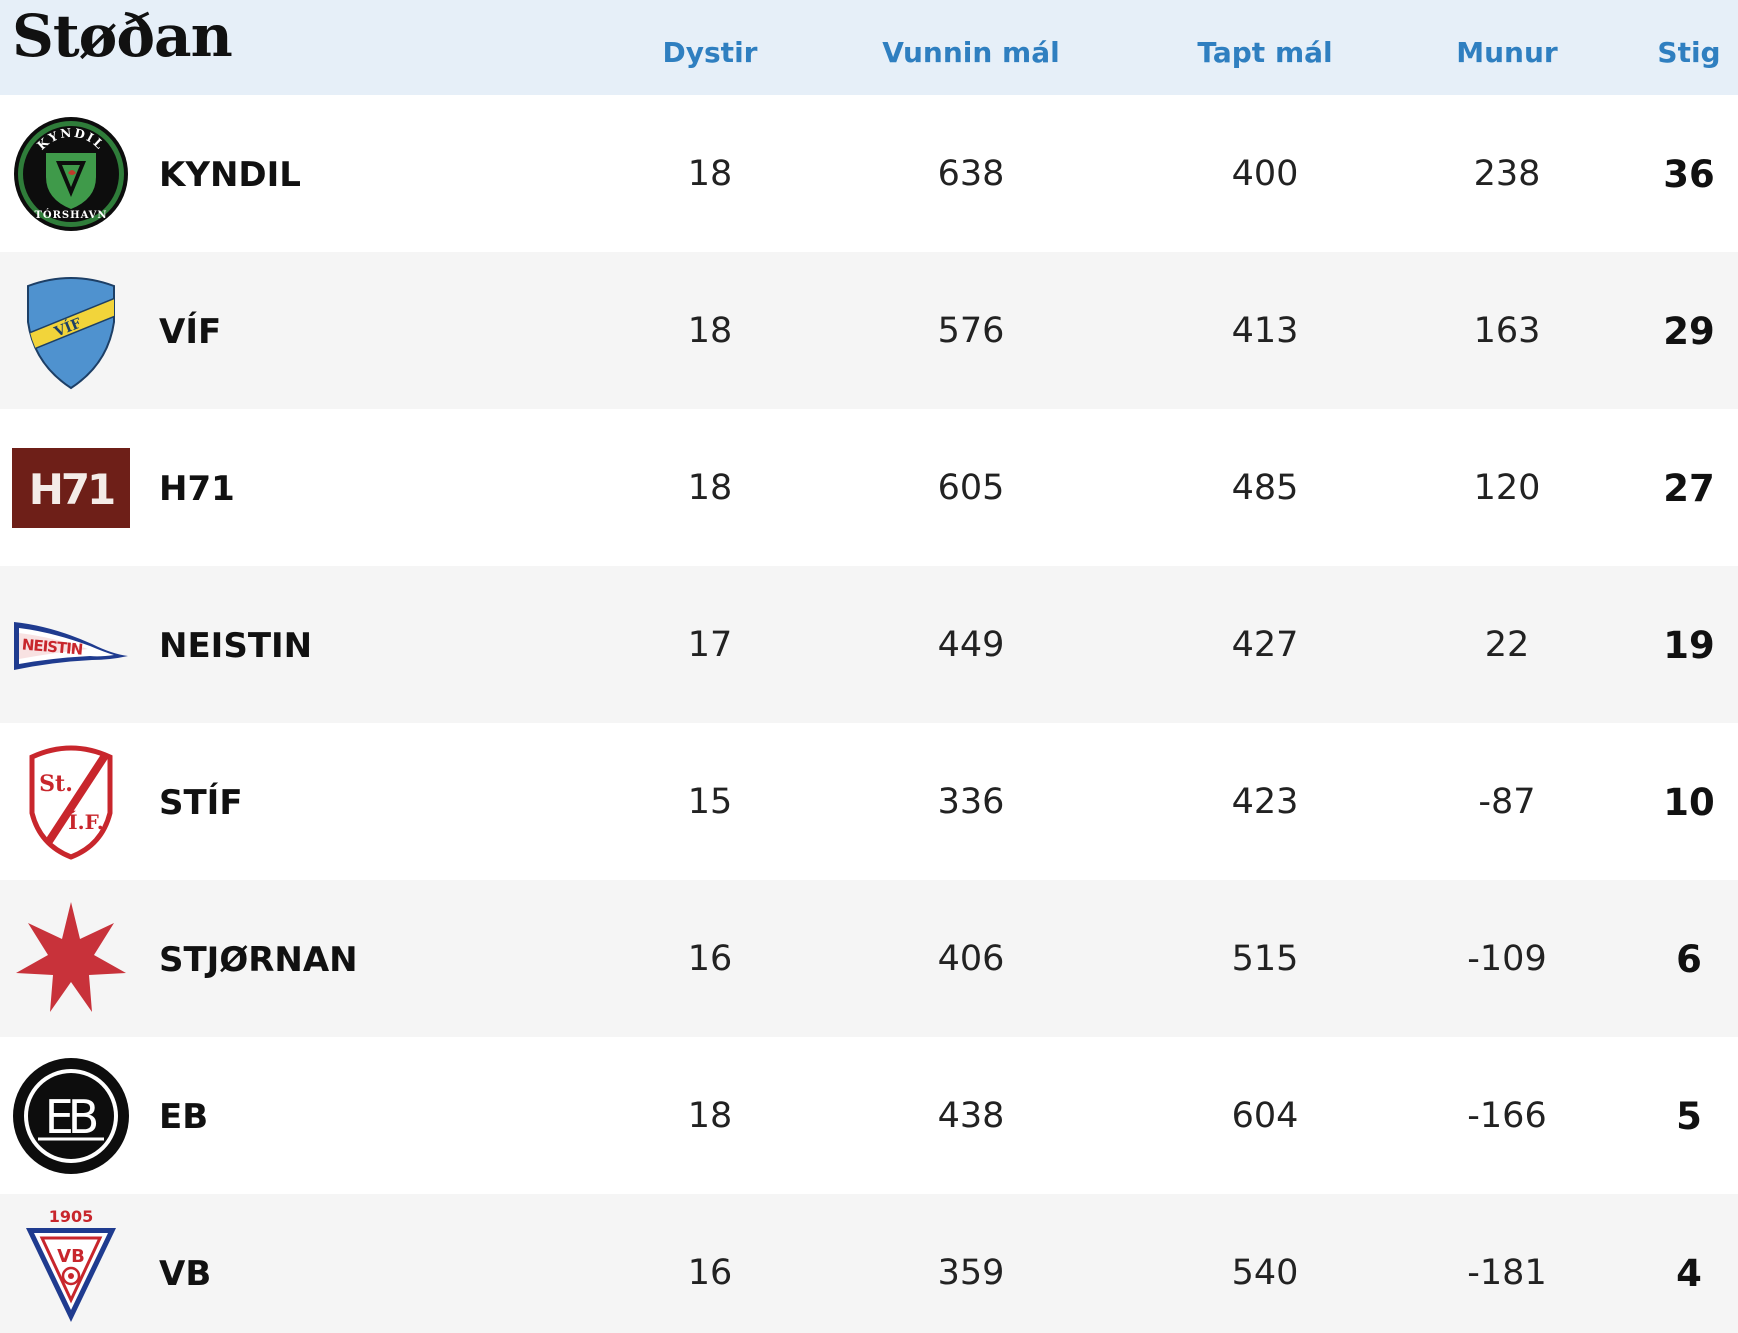 Image resolution: width=1738 pixels, height=1333 pixels. I want to click on difference-value: 22, so click(1507, 645).